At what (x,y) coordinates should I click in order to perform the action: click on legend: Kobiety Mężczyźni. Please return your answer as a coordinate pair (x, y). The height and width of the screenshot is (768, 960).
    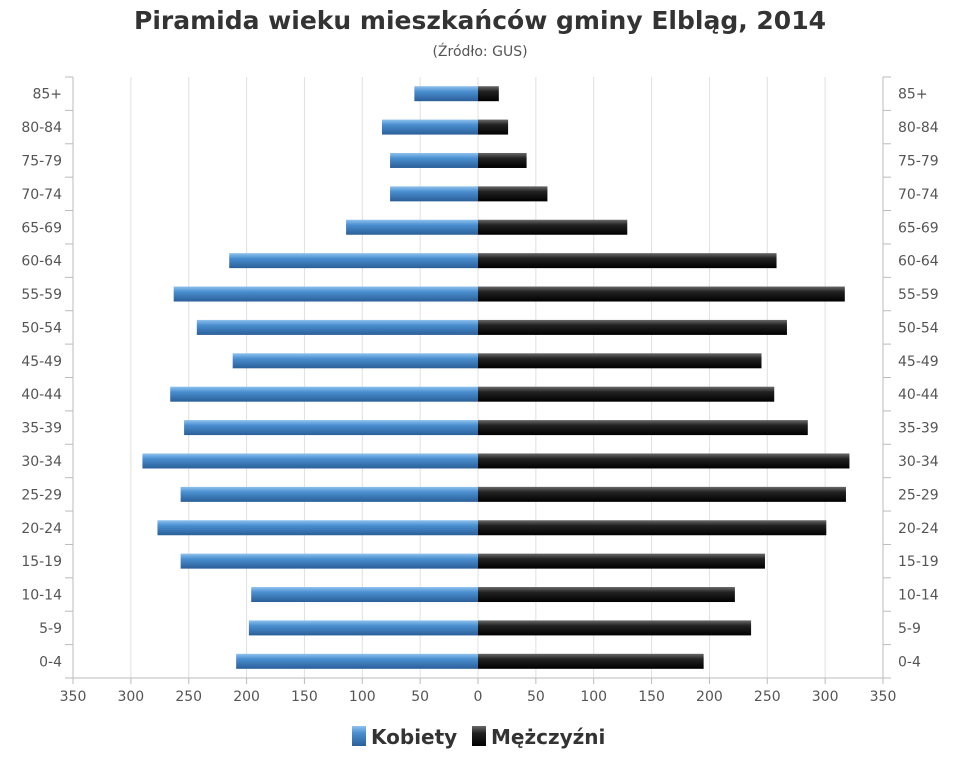
    Looking at the image, I should click on (478, 737).